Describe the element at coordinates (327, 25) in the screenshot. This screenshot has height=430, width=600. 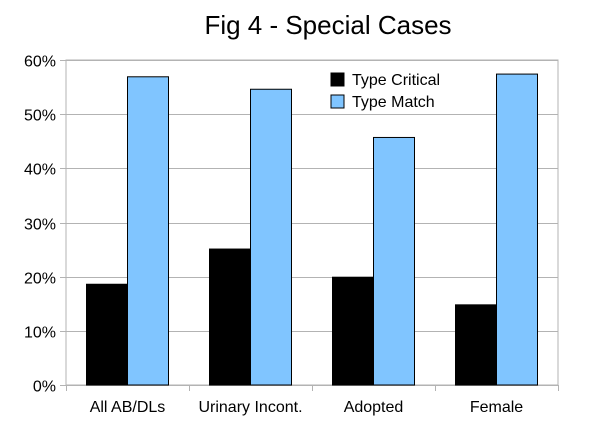
I see `chart-title: Fig 4 - Special Cases` at that location.